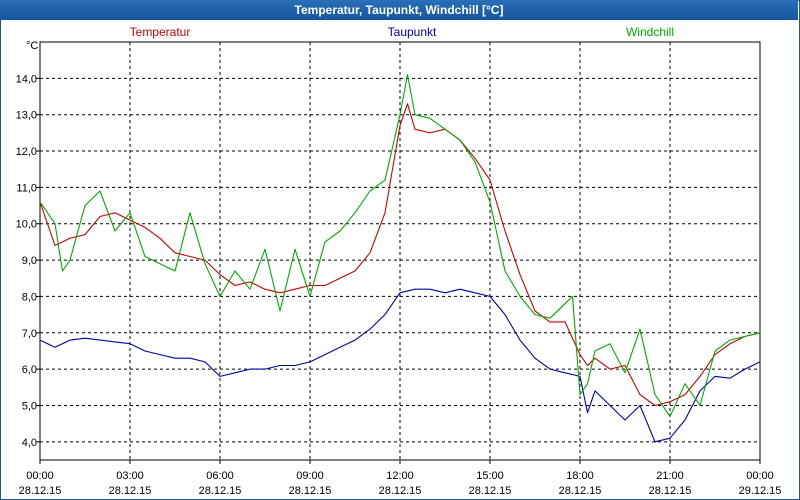 Image resolution: width=800 pixels, height=500 pixels. I want to click on legend-entry-temperatur: Temperatur, so click(160, 32).